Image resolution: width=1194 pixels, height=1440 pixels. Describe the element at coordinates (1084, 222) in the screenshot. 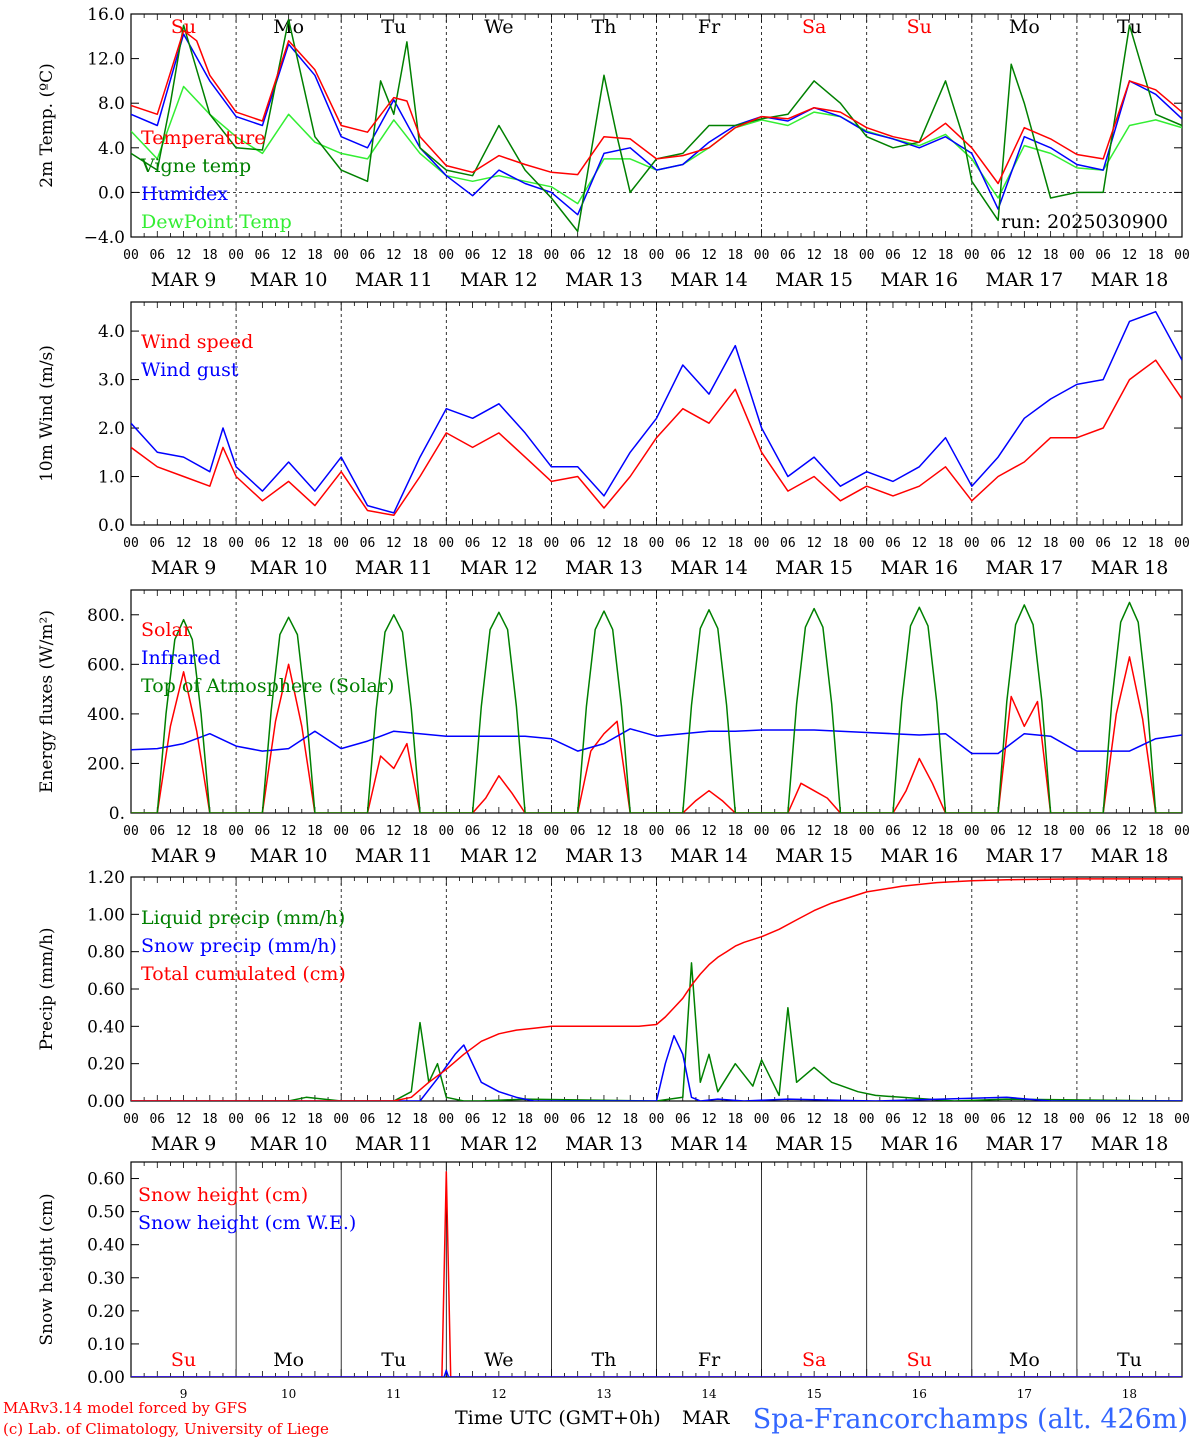

I see `run-label: run: 2025030900` at that location.